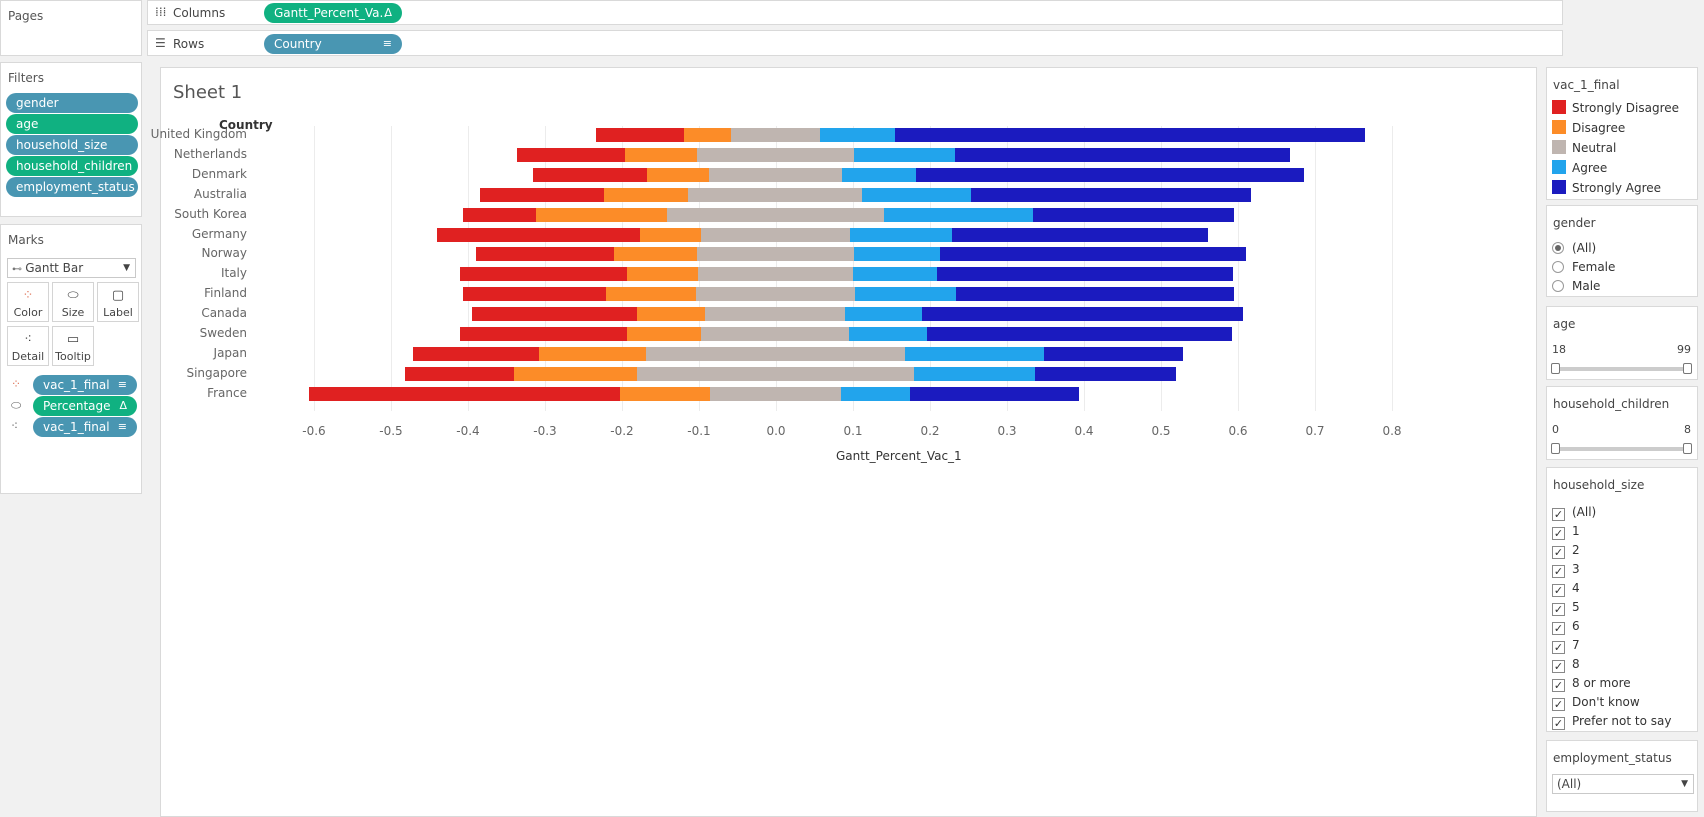  Describe the element at coordinates (1621, 369) in the screenshot. I see `age-slider-track` at that location.